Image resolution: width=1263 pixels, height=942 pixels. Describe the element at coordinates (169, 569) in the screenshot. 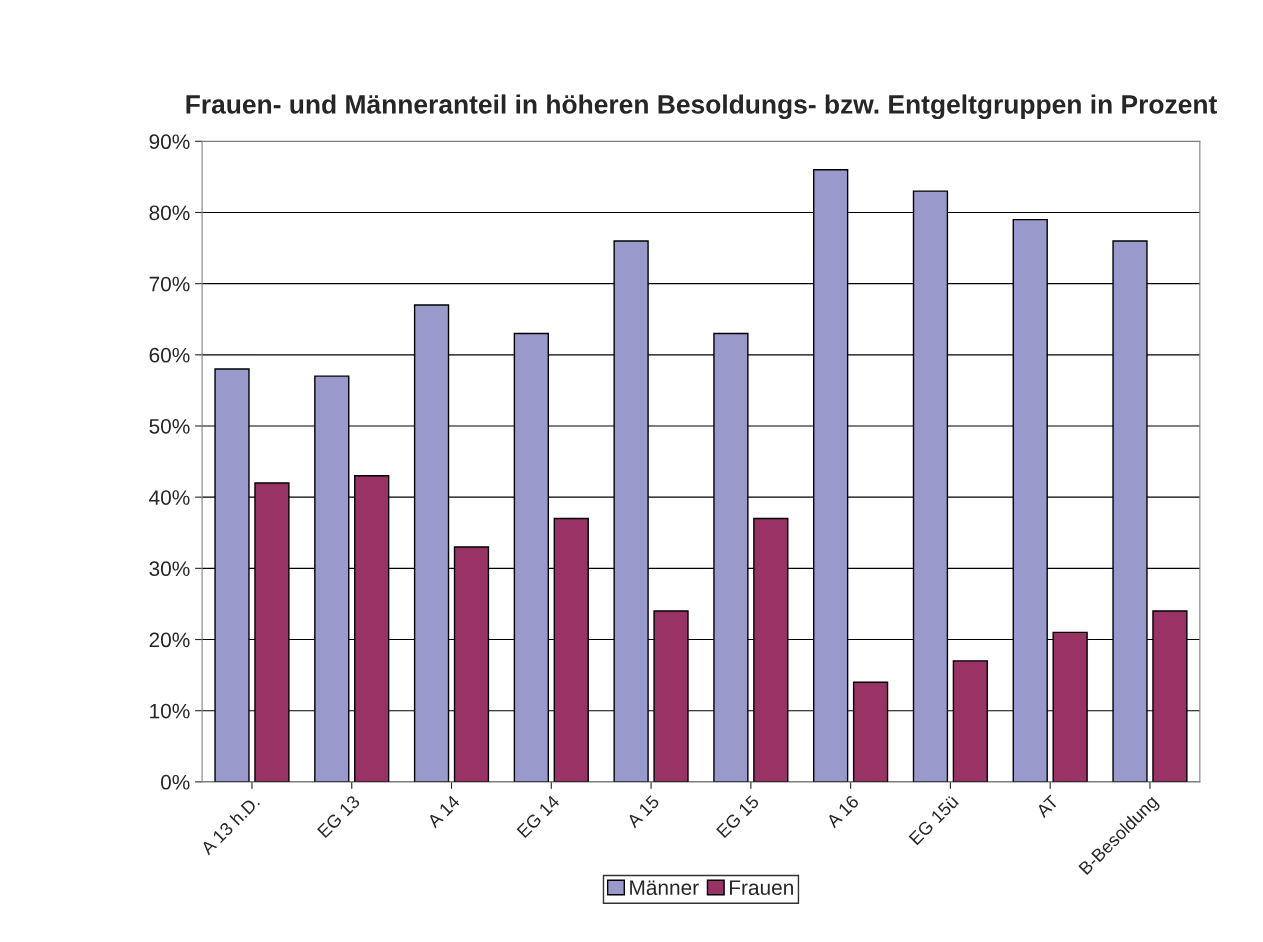

I see `y-tick-label: 30%` at that location.